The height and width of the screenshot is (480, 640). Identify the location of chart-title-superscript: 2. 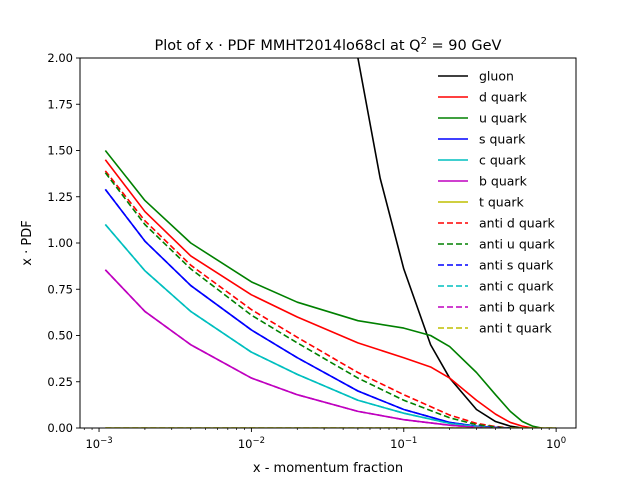
(424, 41).